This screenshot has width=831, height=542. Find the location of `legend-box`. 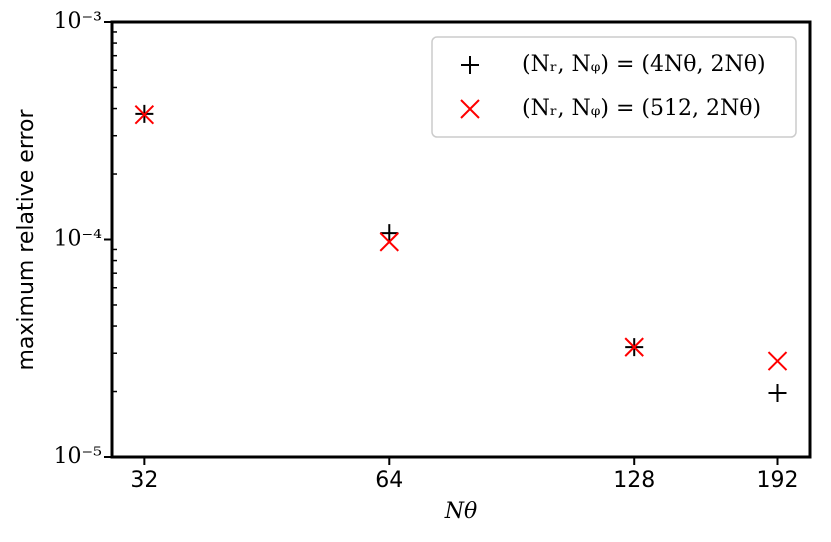

legend-box is located at coordinates (614, 87).